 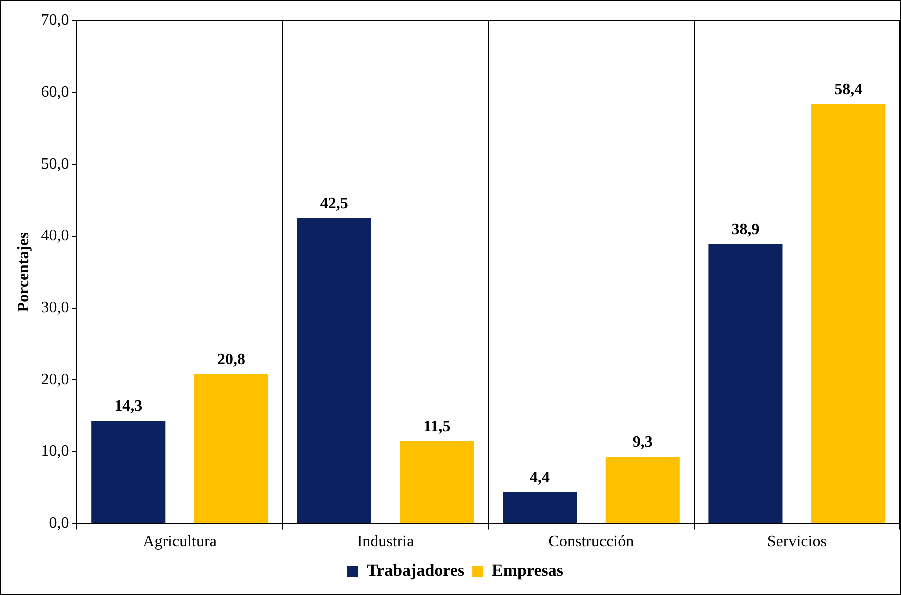 What do you see at coordinates (55, 236) in the screenshot?
I see `y-tick-label: 40,0` at bounding box center [55, 236].